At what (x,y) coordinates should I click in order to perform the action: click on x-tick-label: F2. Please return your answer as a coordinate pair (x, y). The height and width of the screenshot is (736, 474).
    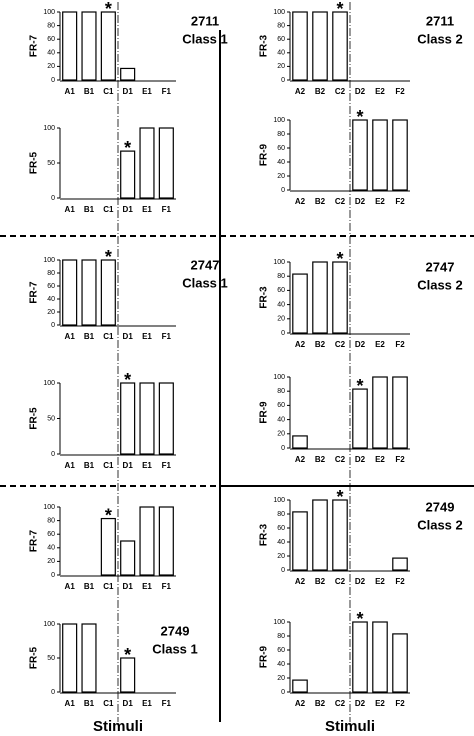
    Looking at the image, I should click on (400, 581).